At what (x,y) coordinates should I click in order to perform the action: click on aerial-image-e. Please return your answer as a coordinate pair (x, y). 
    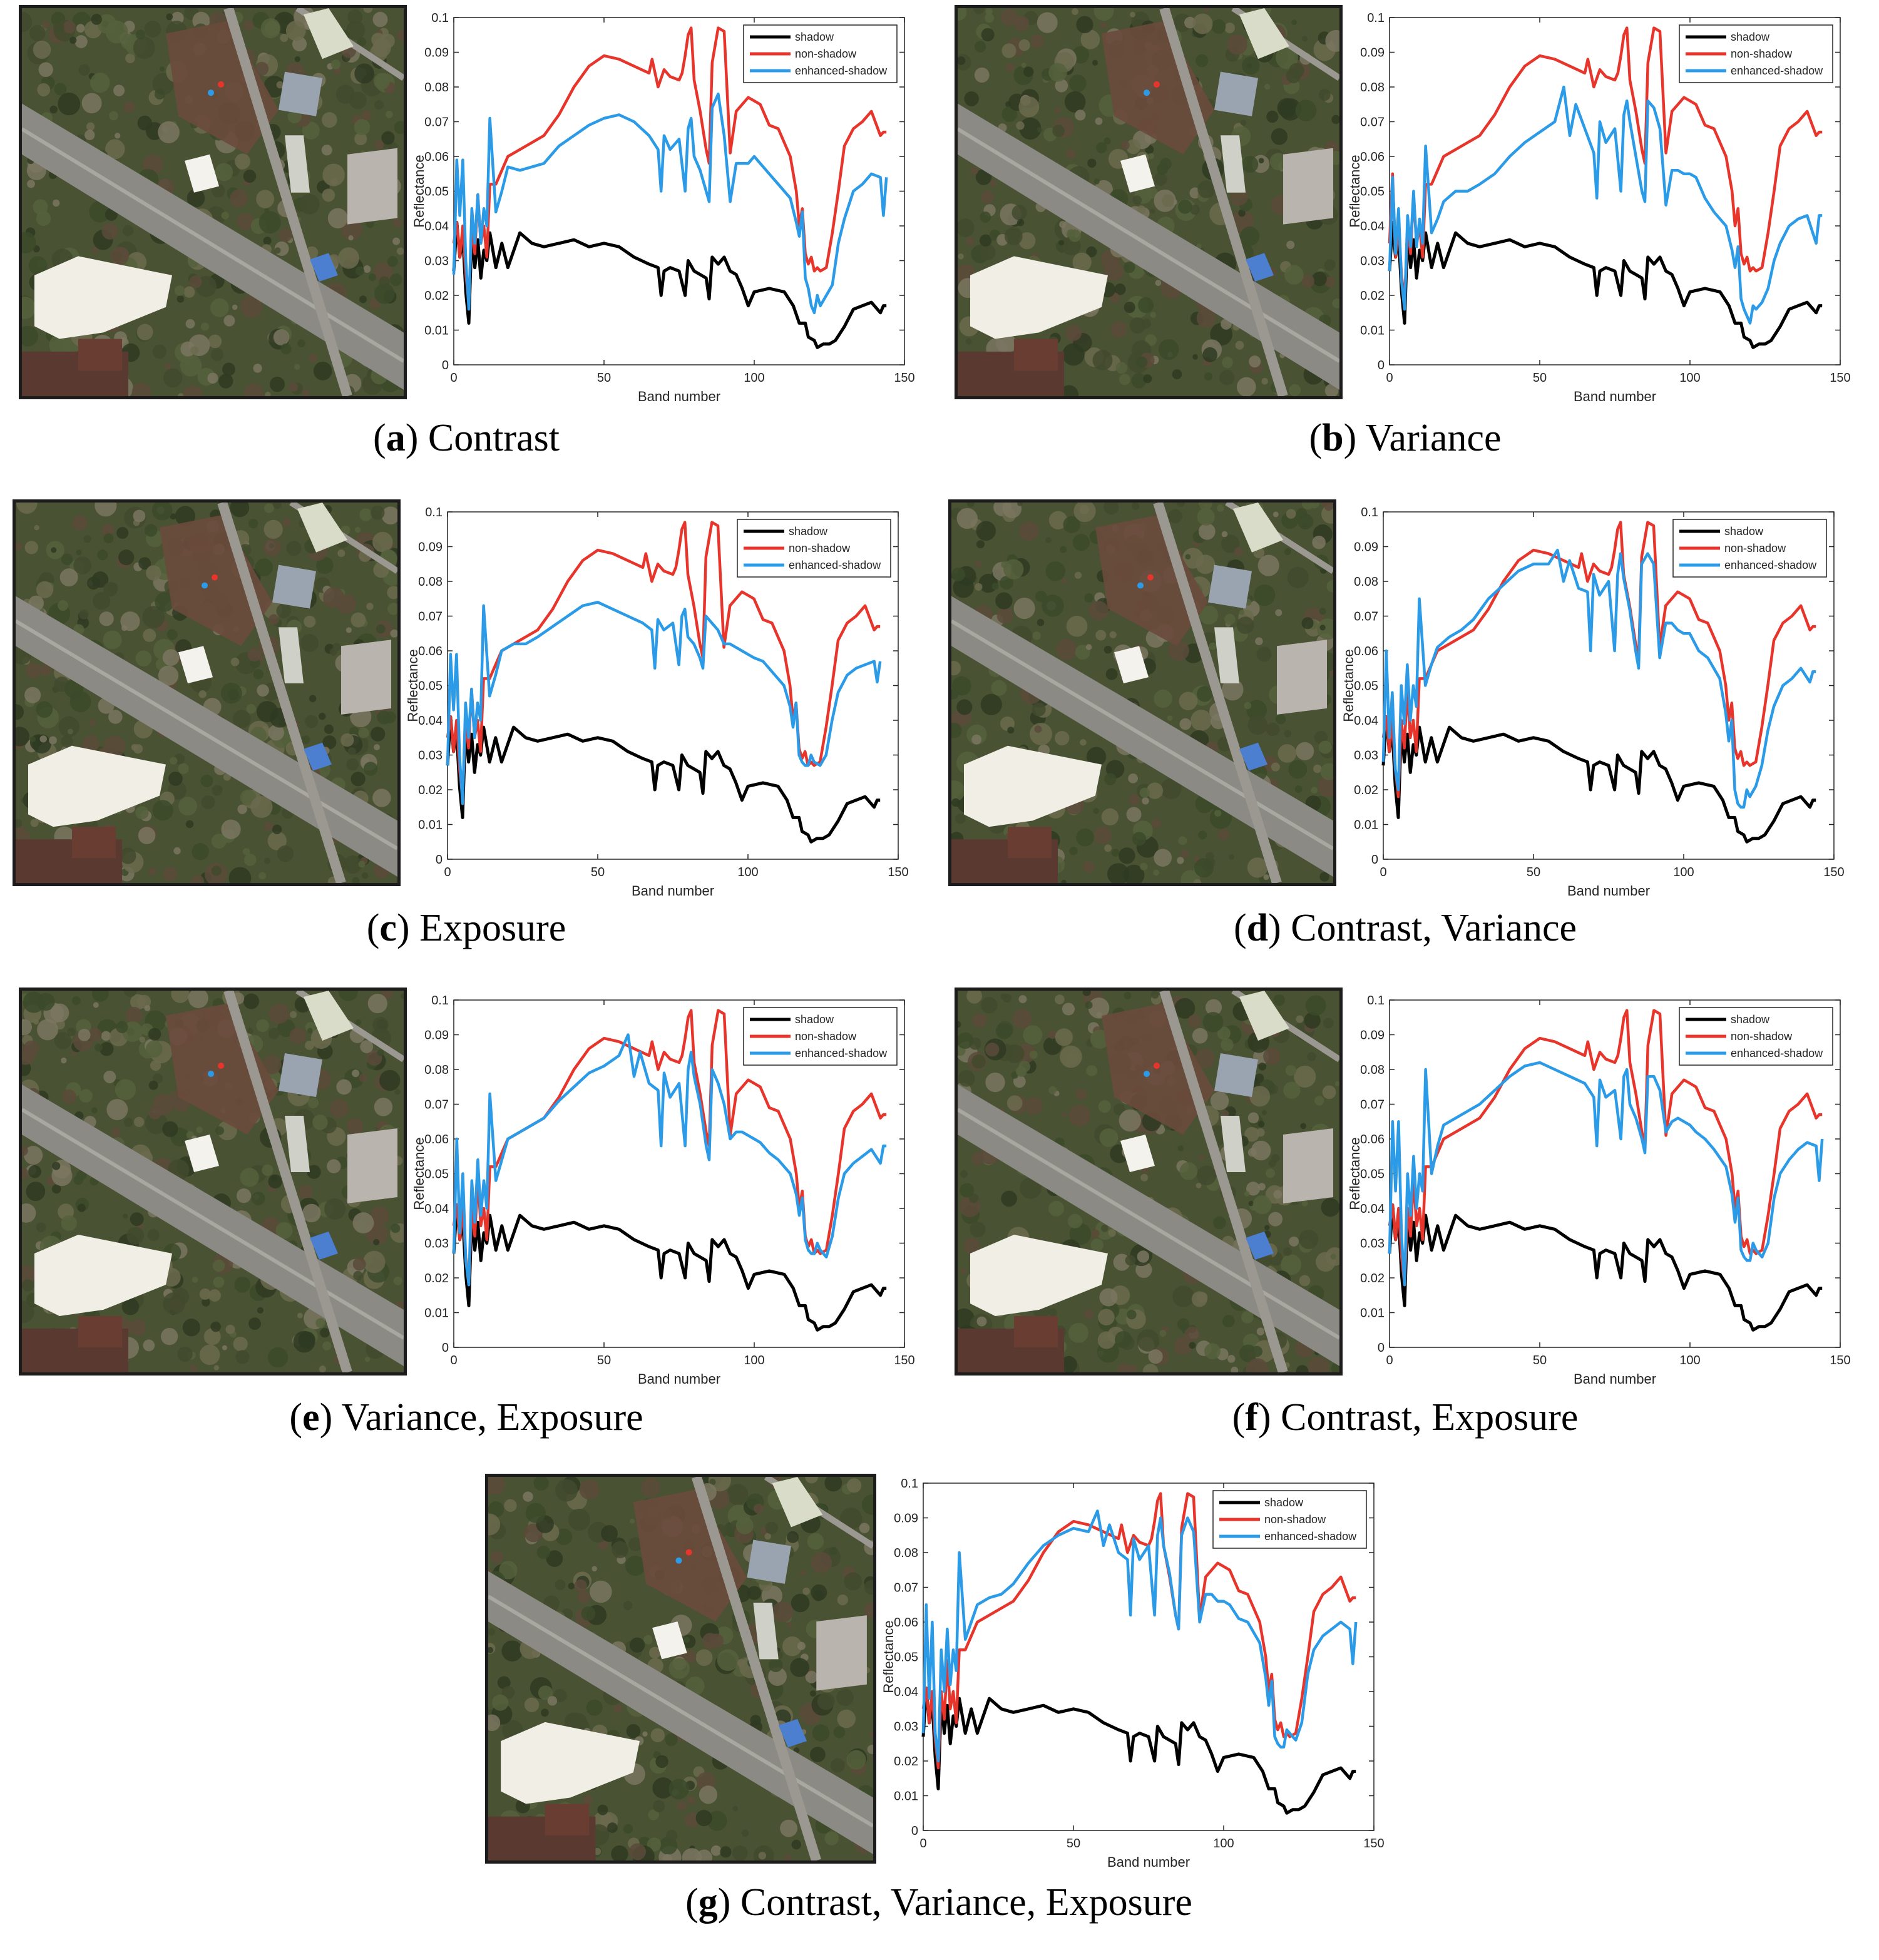
    Looking at the image, I should click on (213, 1182).